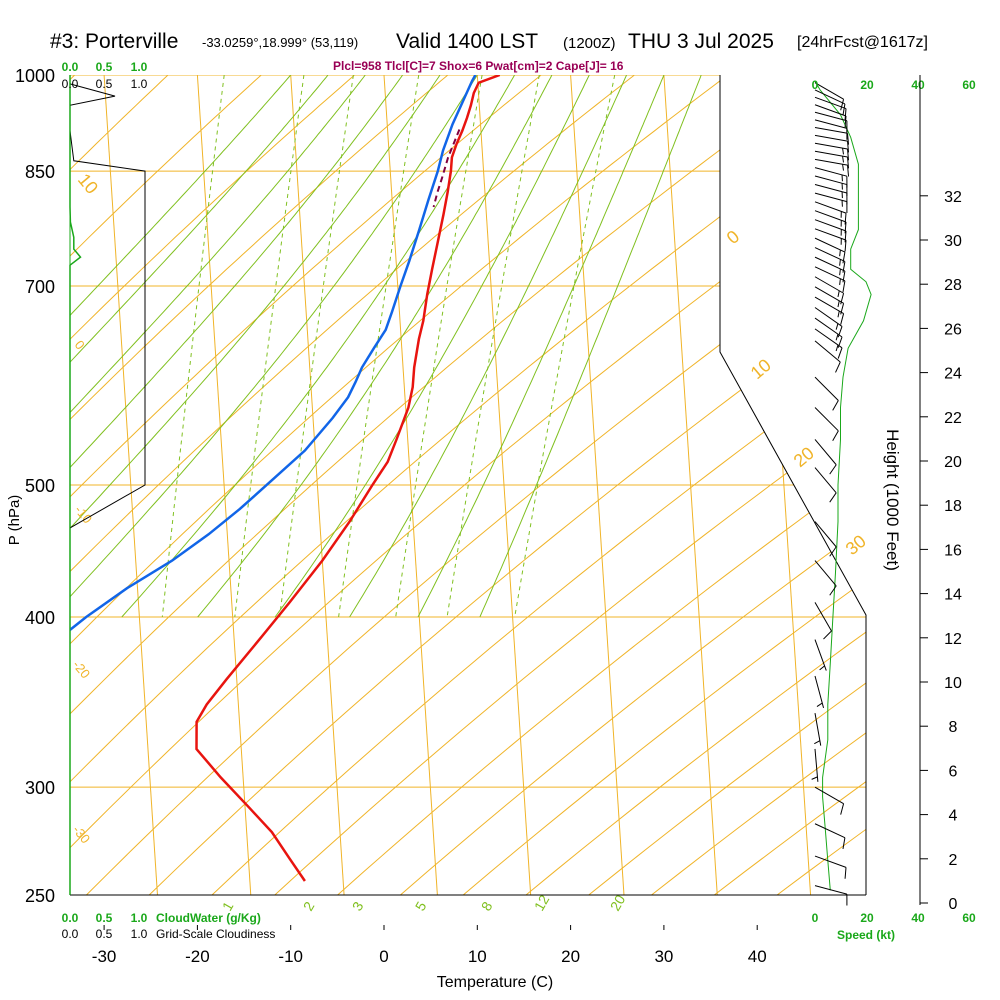  What do you see at coordinates (475, 70) in the screenshot?
I see `surface-dewpoint-marker` at bounding box center [475, 70].